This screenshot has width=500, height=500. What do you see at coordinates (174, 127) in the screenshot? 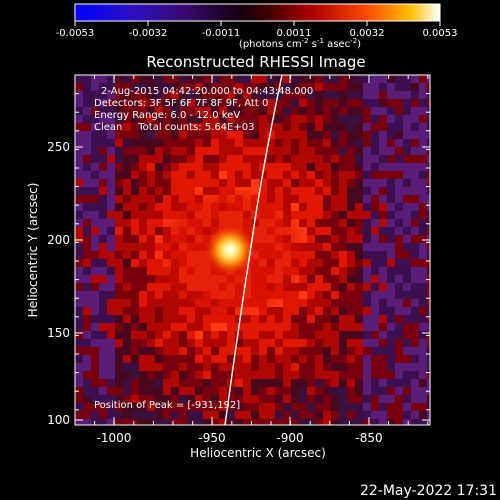
I see `info-clean-counts: Clean Total counts: 5.64E+03` at bounding box center [174, 127].